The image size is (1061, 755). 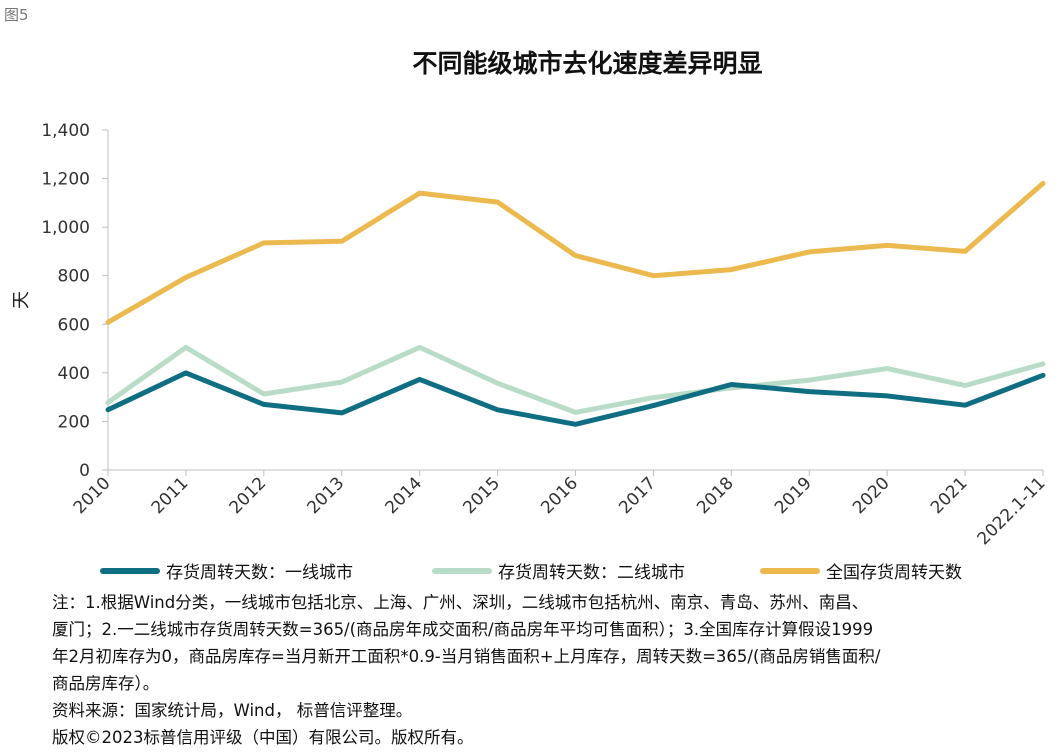 I want to click on x-tick-label: 2021, so click(x=949, y=495).